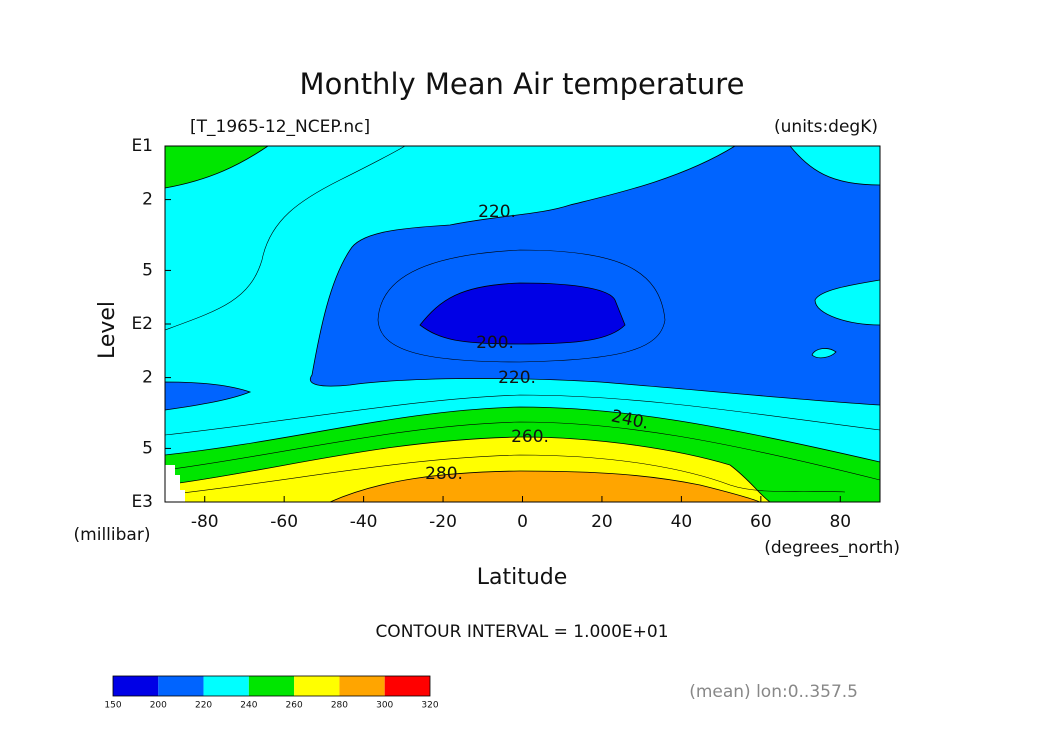  What do you see at coordinates (530, 437) in the screenshot?
I see `contour-label: 260.` at bounding box center [530, 437].